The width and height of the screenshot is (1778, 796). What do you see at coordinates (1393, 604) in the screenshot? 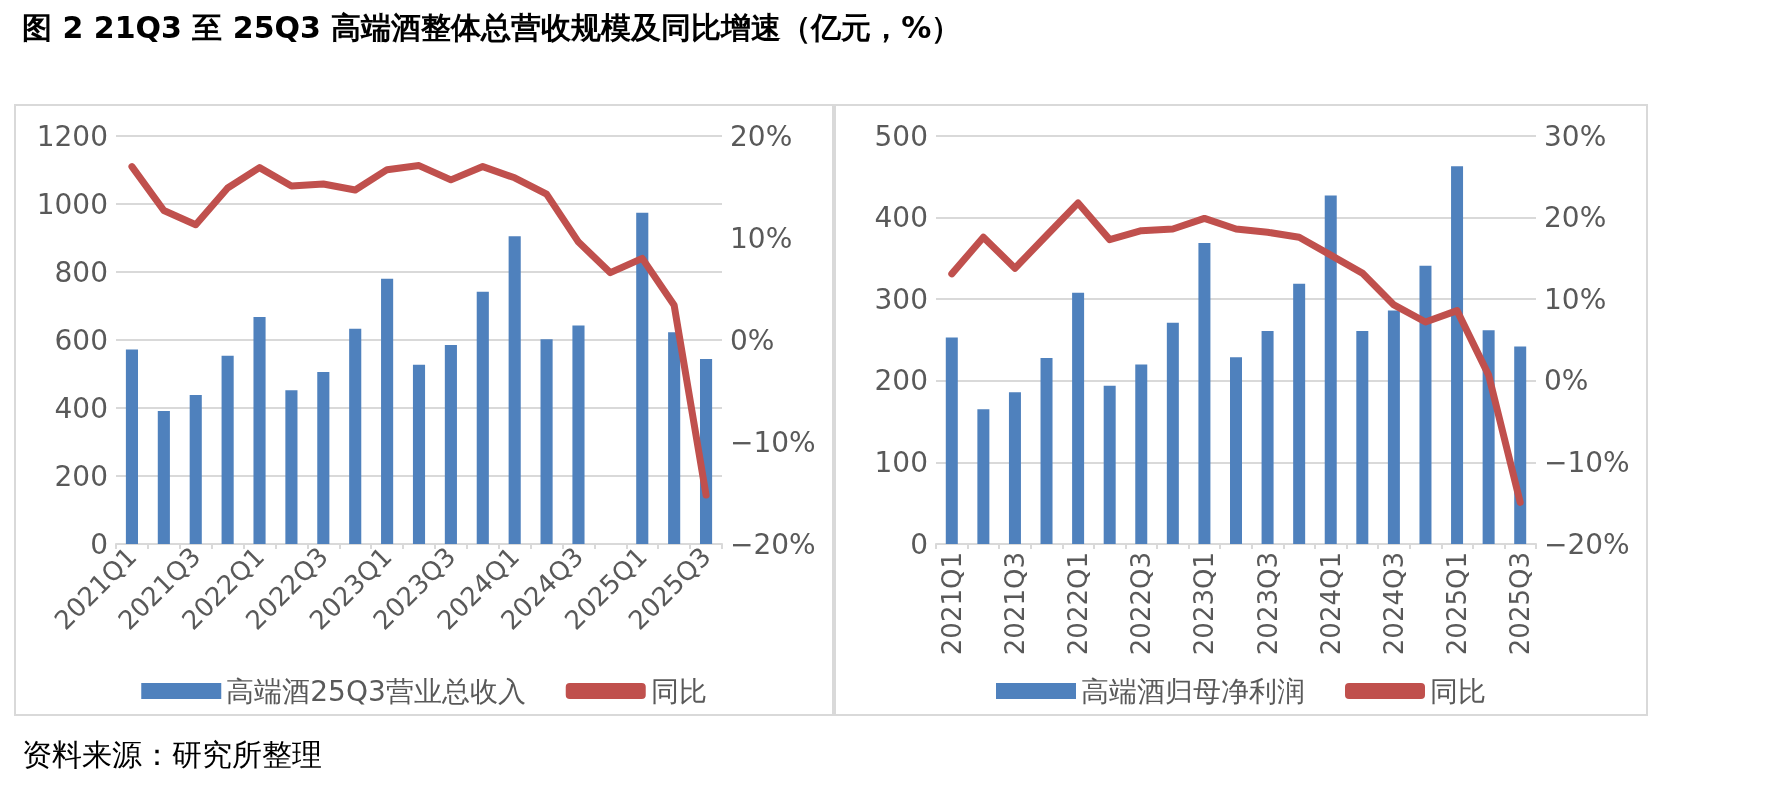
I see `x-tick-label: 2024Q3` at bounding box center [1393, 604].